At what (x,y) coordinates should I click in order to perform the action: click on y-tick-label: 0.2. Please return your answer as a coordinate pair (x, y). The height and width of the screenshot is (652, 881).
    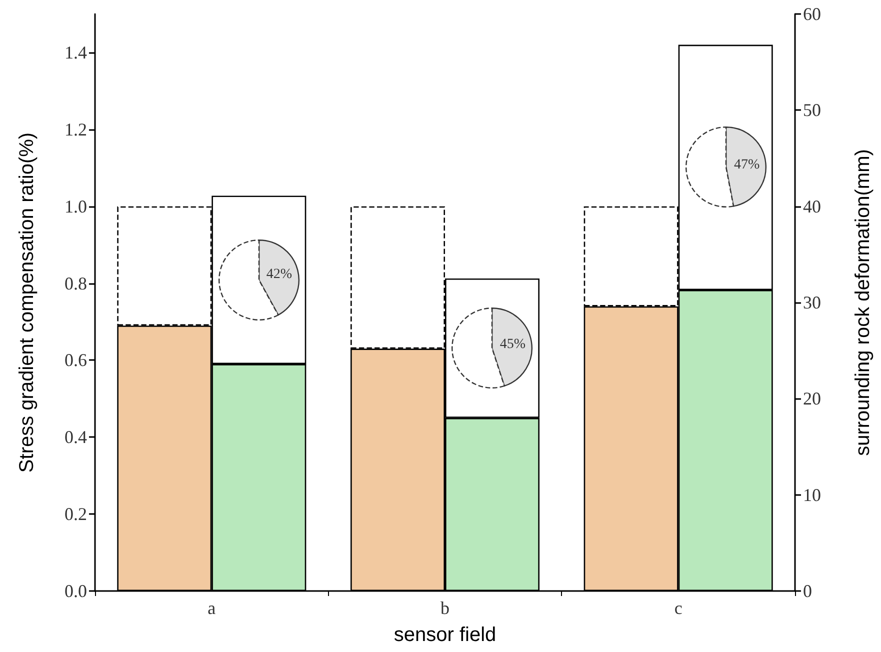
    Looking at the image, I should click on (75, 514).